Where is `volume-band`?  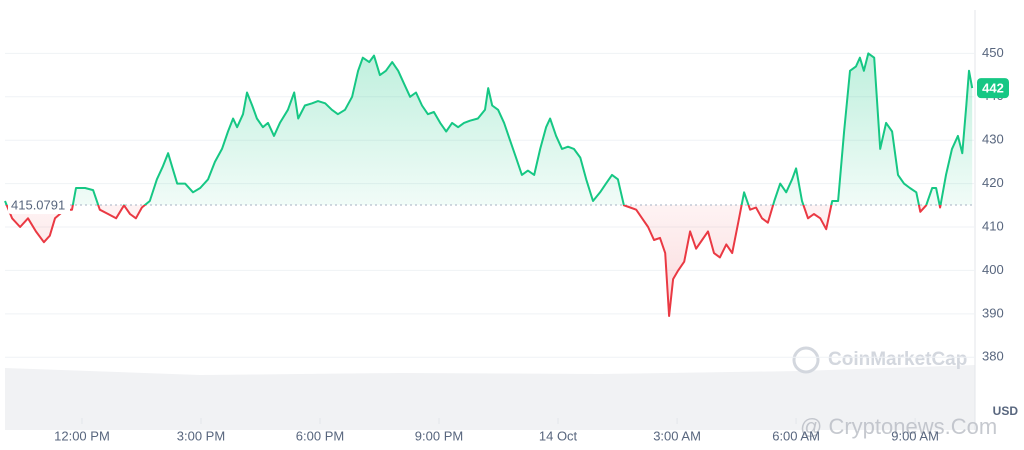 volume-band is located at coordinates (490, 397).